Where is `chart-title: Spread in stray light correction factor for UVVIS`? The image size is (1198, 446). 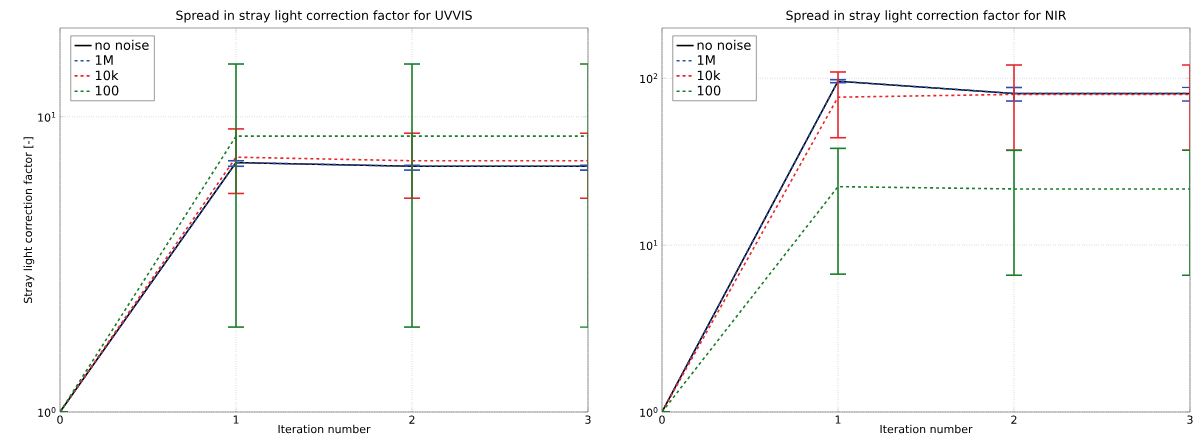
chart-title: Spread in stray light correction factor for UVVIS is located at coordinates (324, 16).